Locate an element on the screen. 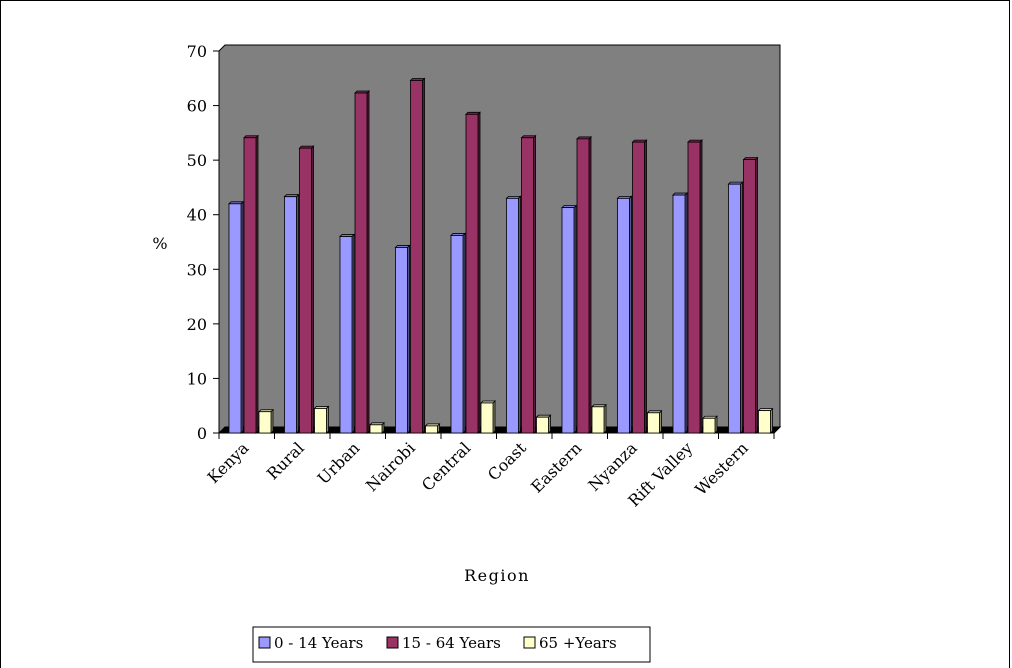  y-axis-ticks: 0 10 20 30 40 50 60 70 is located at coordinates (203, 242).